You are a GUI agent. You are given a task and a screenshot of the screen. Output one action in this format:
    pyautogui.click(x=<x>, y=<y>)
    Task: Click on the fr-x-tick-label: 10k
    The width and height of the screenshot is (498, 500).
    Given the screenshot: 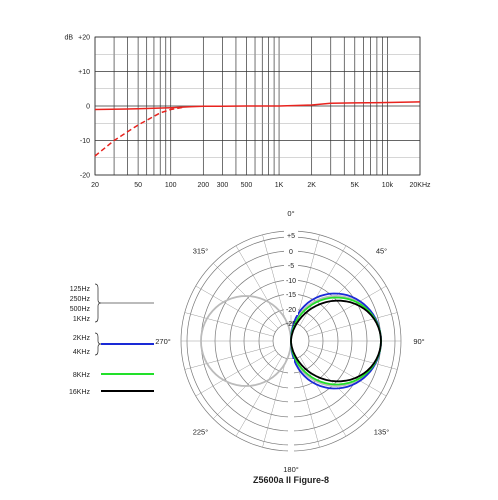 What is the action you would take?
    pyautogui.click(x=388, y=185)
    